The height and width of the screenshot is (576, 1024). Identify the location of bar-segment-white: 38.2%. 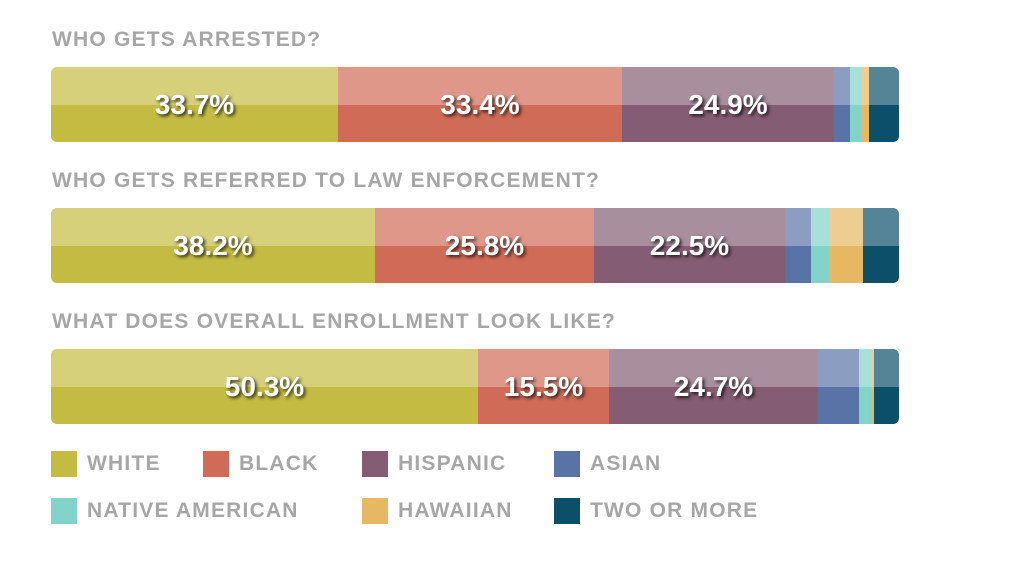
(213, 245).